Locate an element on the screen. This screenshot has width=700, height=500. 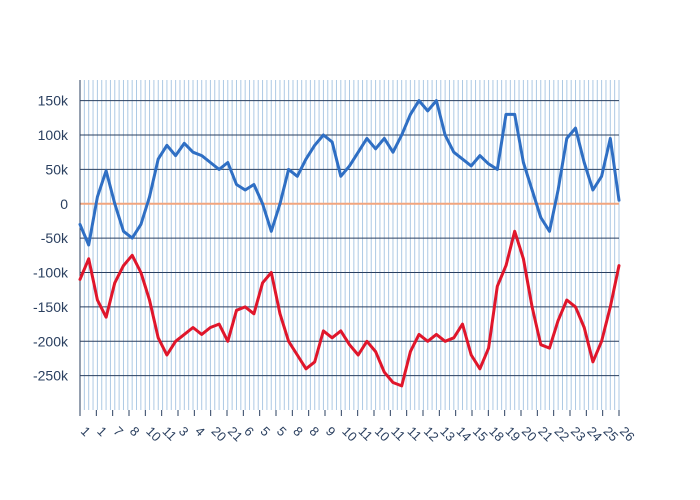
y-tick-label: 100k is located at coordinates (53, 135).